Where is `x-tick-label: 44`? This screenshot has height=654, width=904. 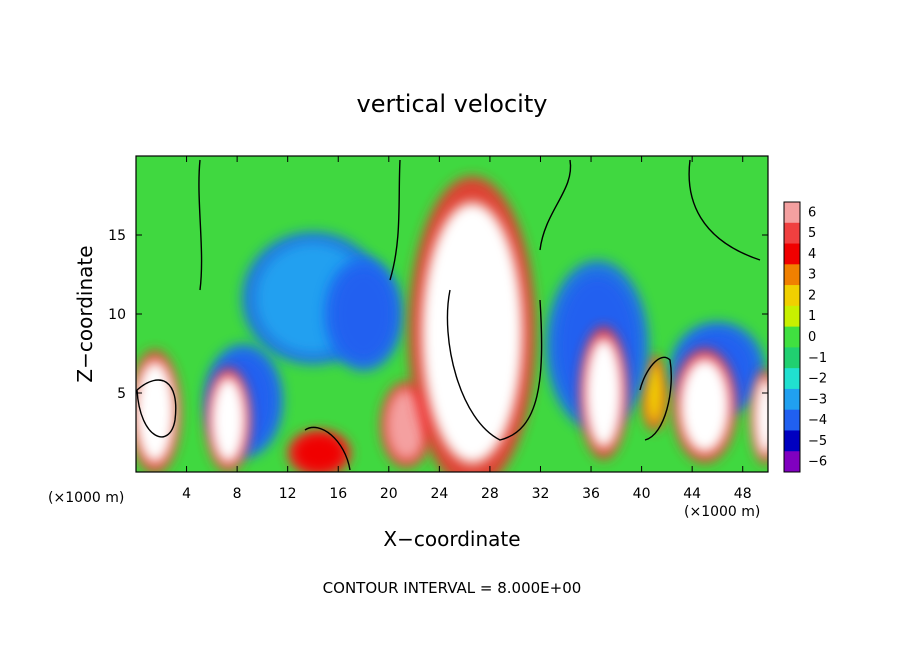 x-tick-label: 44 is located at coordinates (692, 494).